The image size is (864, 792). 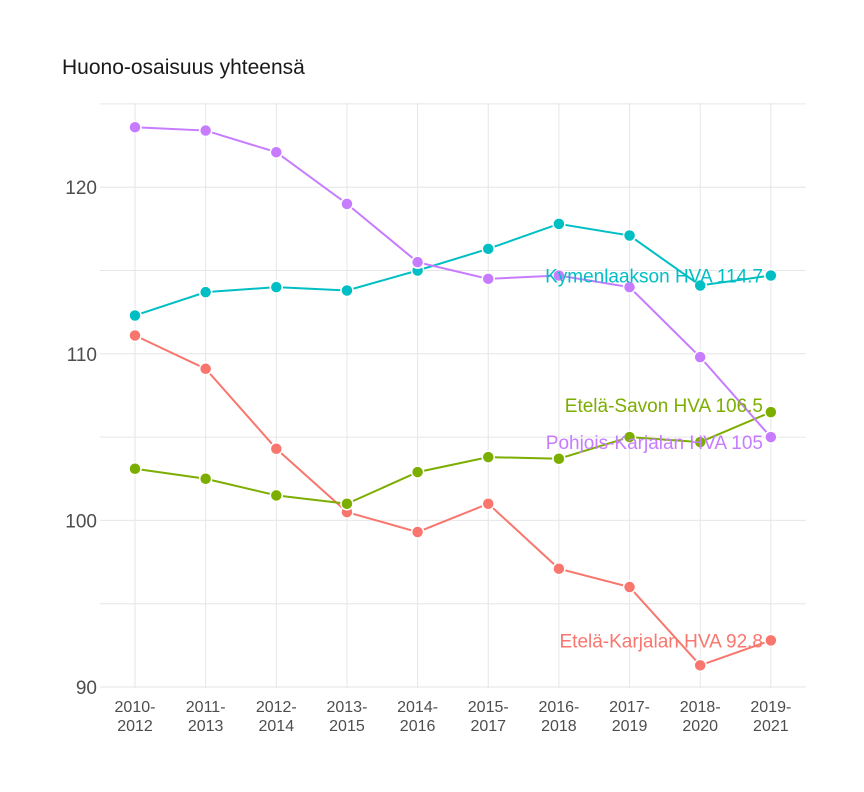 I want to click on x-tick-label: 2015- 2017, so click(x=488, y=717).